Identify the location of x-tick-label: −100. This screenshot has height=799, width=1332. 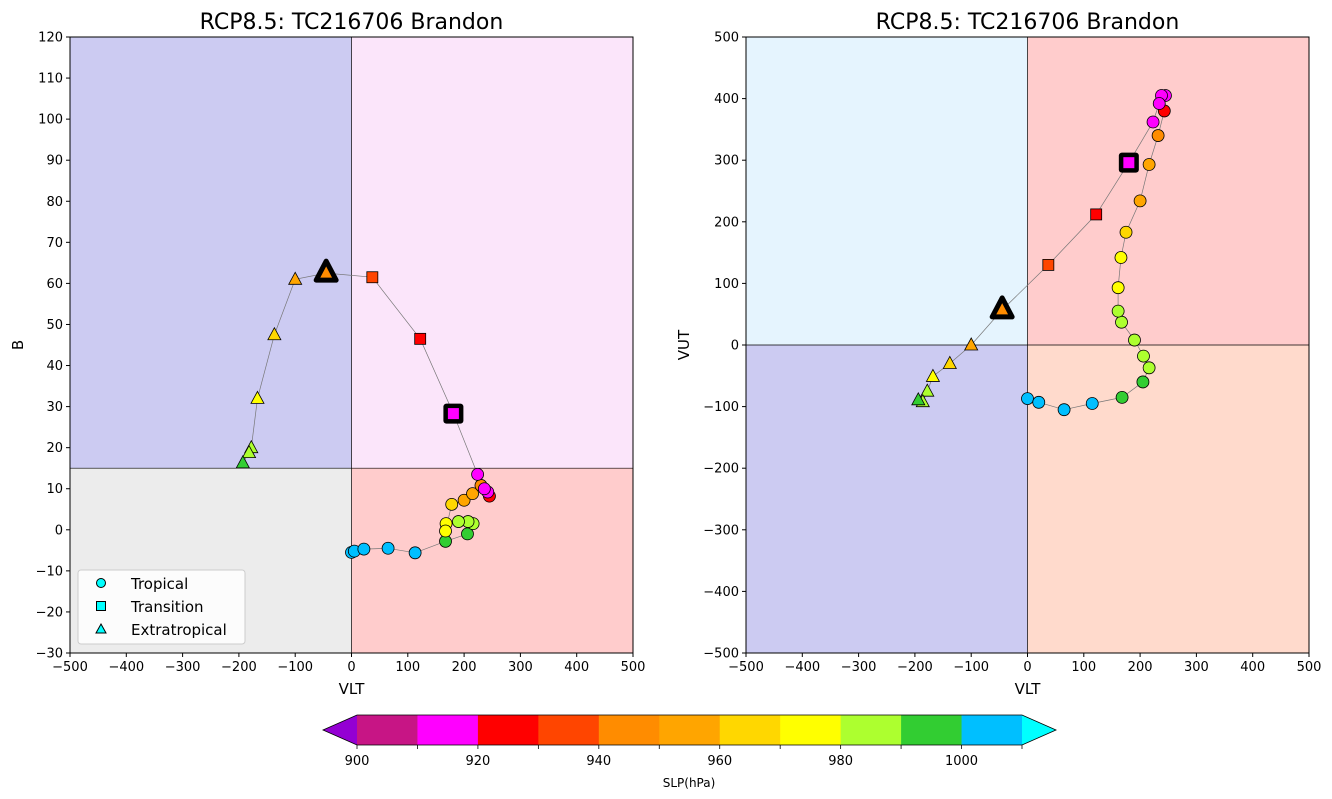
(971, 667).